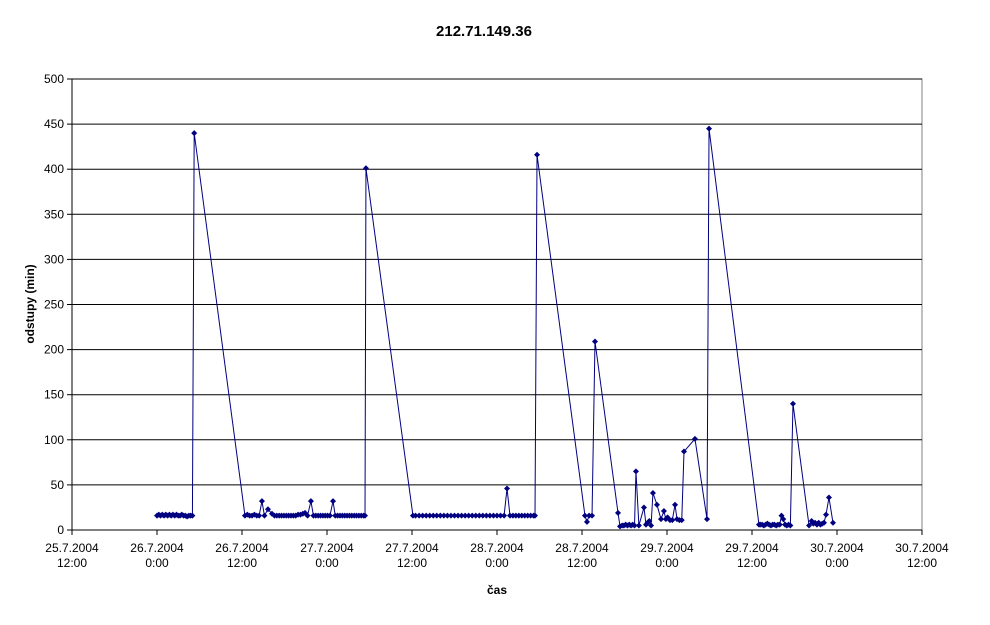 The width and height of the screenshot is (990, 625). What do you see at coordinates (922, 555) in the screenshot?
I see `x-tick-label: 30.7.2004 12:00` at bounding box center [922, 555].